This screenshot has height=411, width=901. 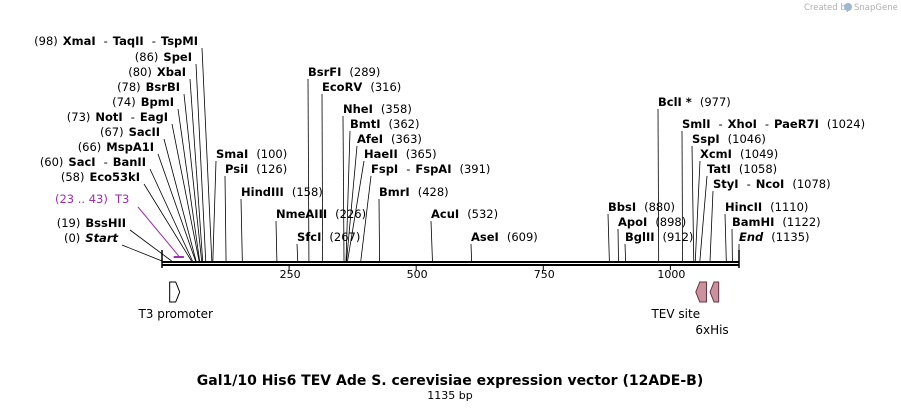 What do you see at coordinates (659, 207) in the screenshot?
I see `site-position: (880)` at bounding box center [659, 207].